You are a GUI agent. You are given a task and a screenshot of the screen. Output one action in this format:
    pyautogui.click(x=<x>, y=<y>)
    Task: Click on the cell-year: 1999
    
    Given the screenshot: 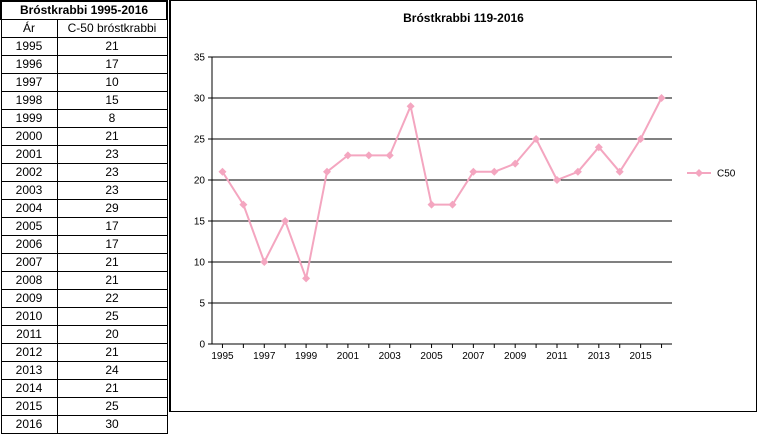 What is the action you would take?
    pyautogui.click(x=29, y=118)
    